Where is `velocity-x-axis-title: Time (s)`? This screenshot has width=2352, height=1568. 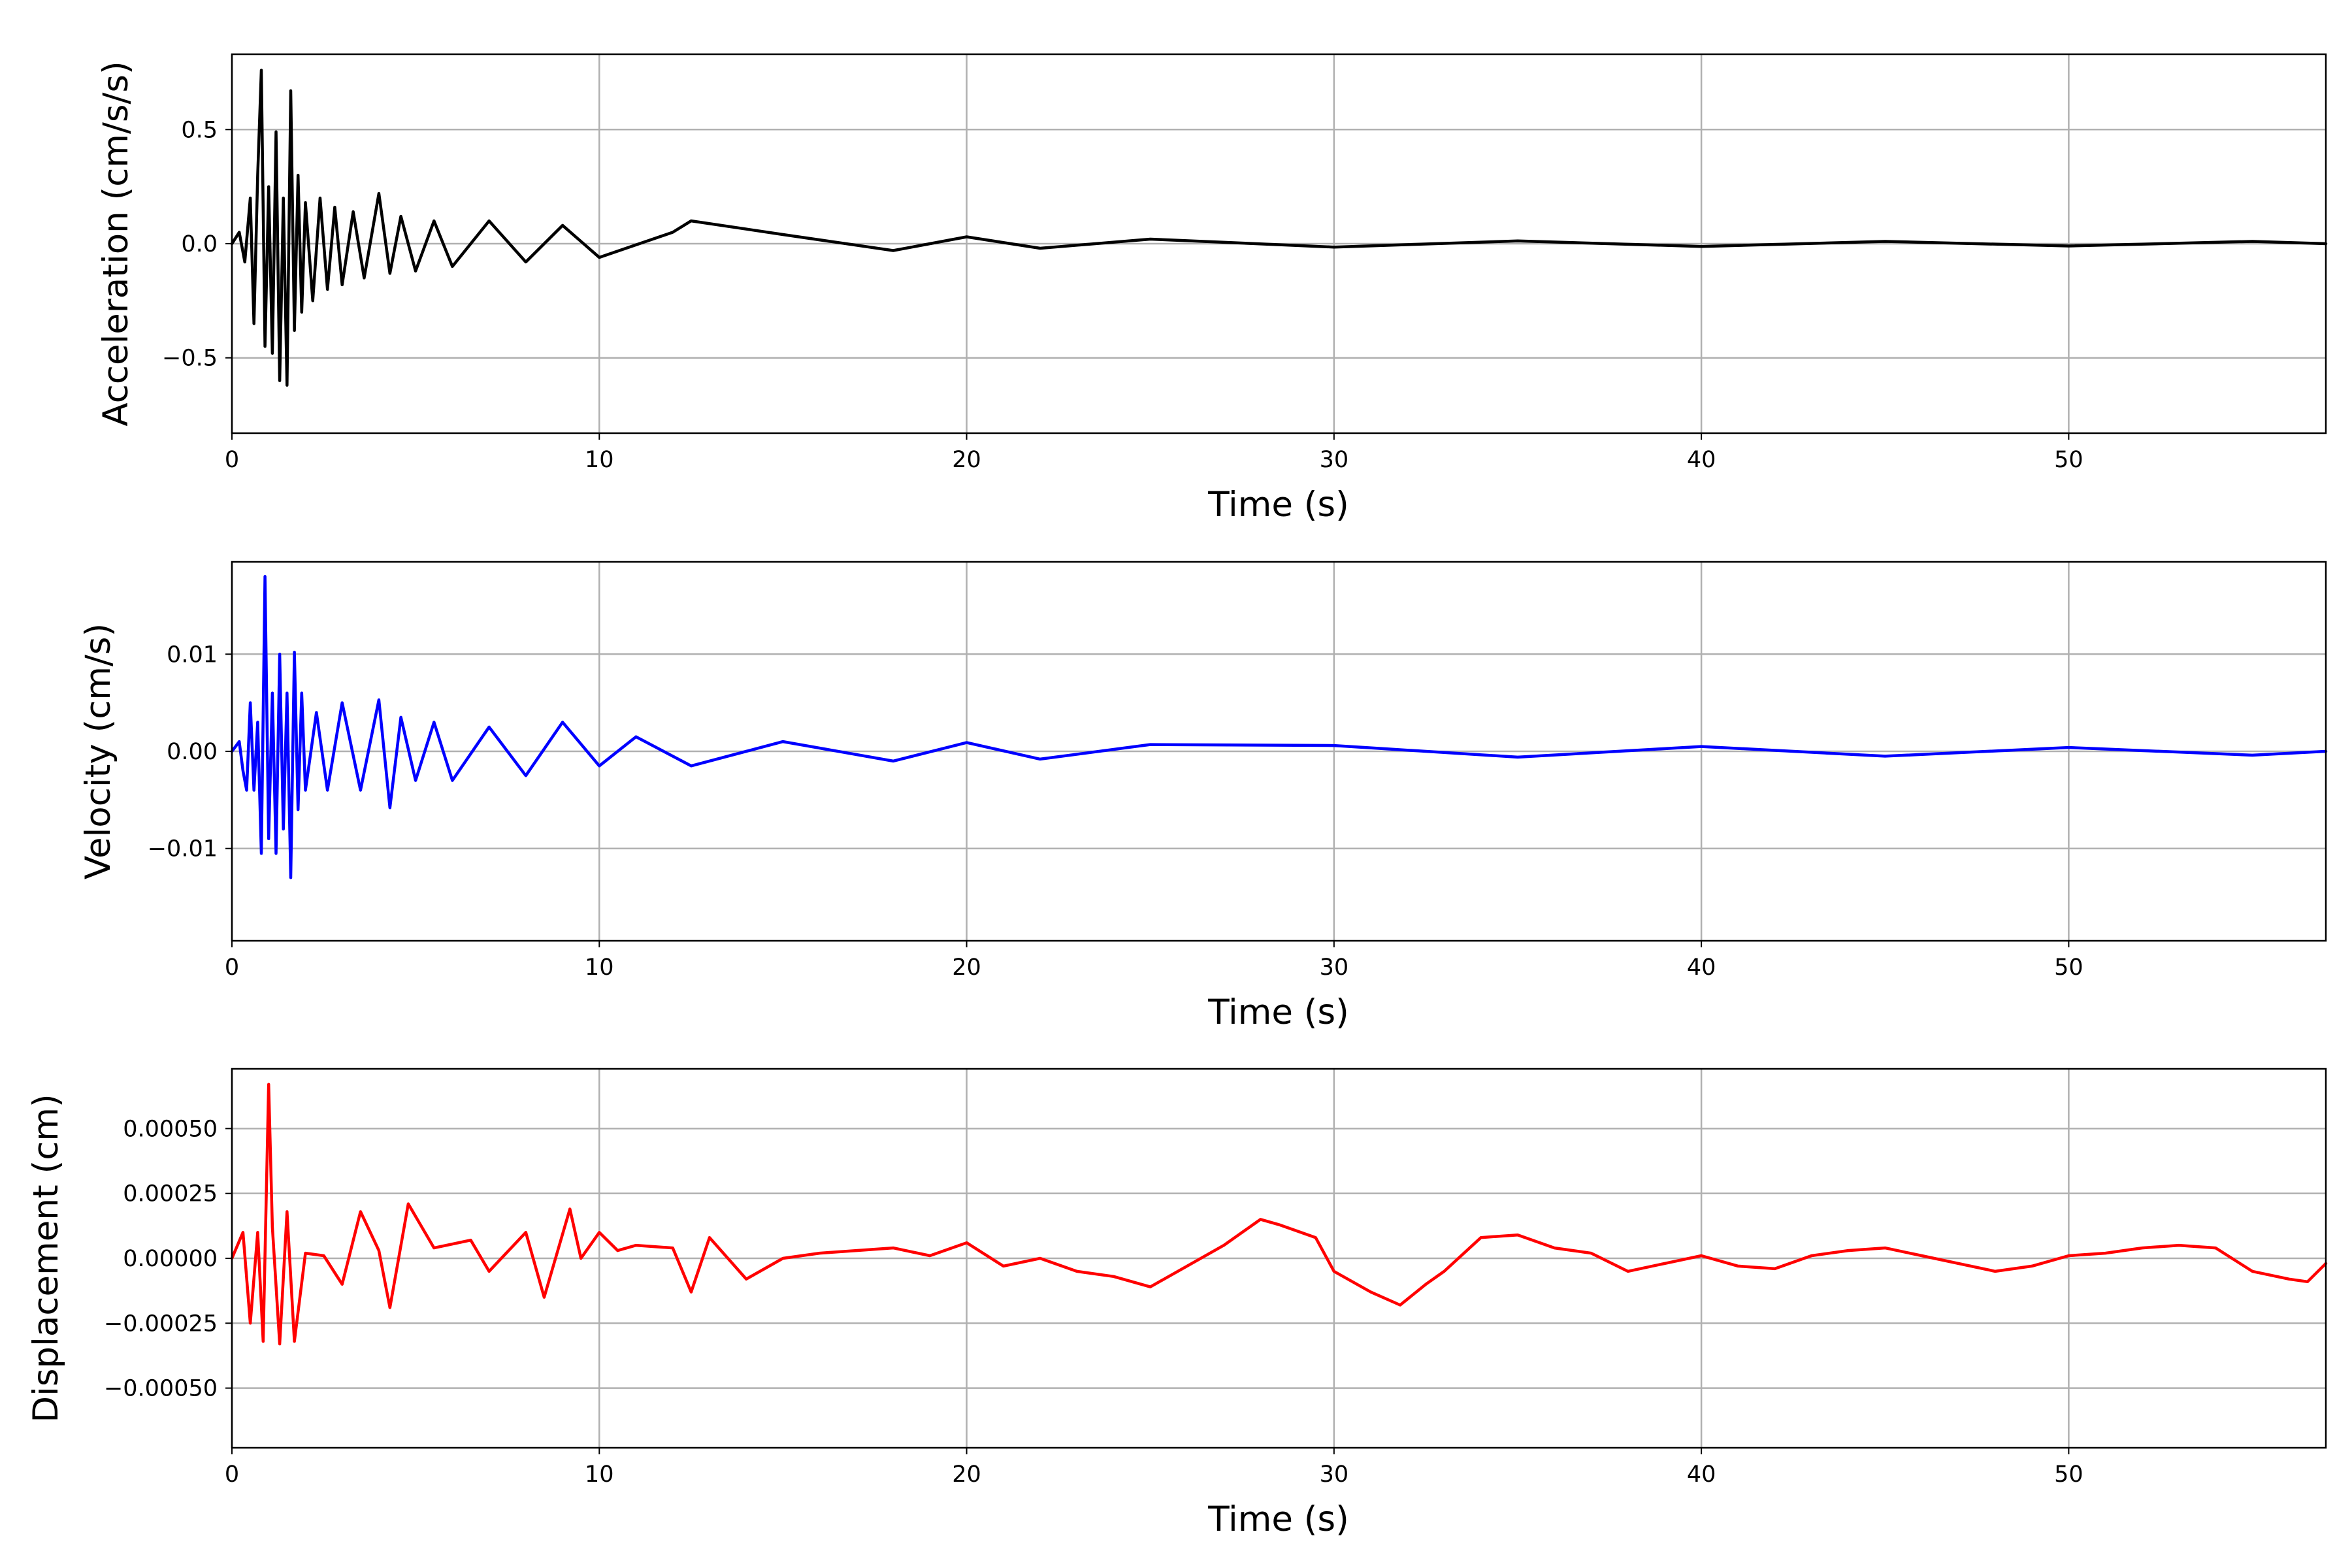 velocity-x-axis-title: Time (s) is located at coordinates (1278, 1012).